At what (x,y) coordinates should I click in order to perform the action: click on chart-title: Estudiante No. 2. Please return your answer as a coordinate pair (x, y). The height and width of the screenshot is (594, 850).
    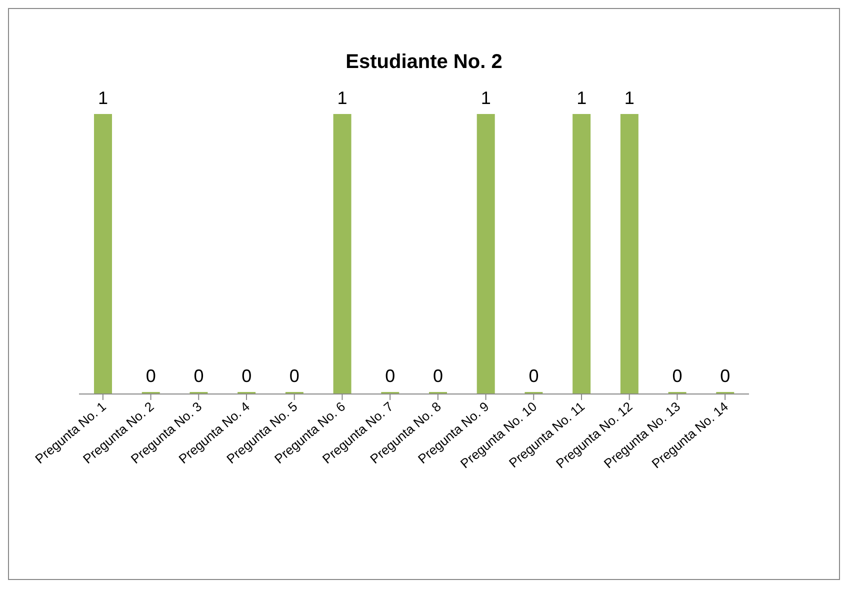
    Looking at the image, I should click on (424, 62).